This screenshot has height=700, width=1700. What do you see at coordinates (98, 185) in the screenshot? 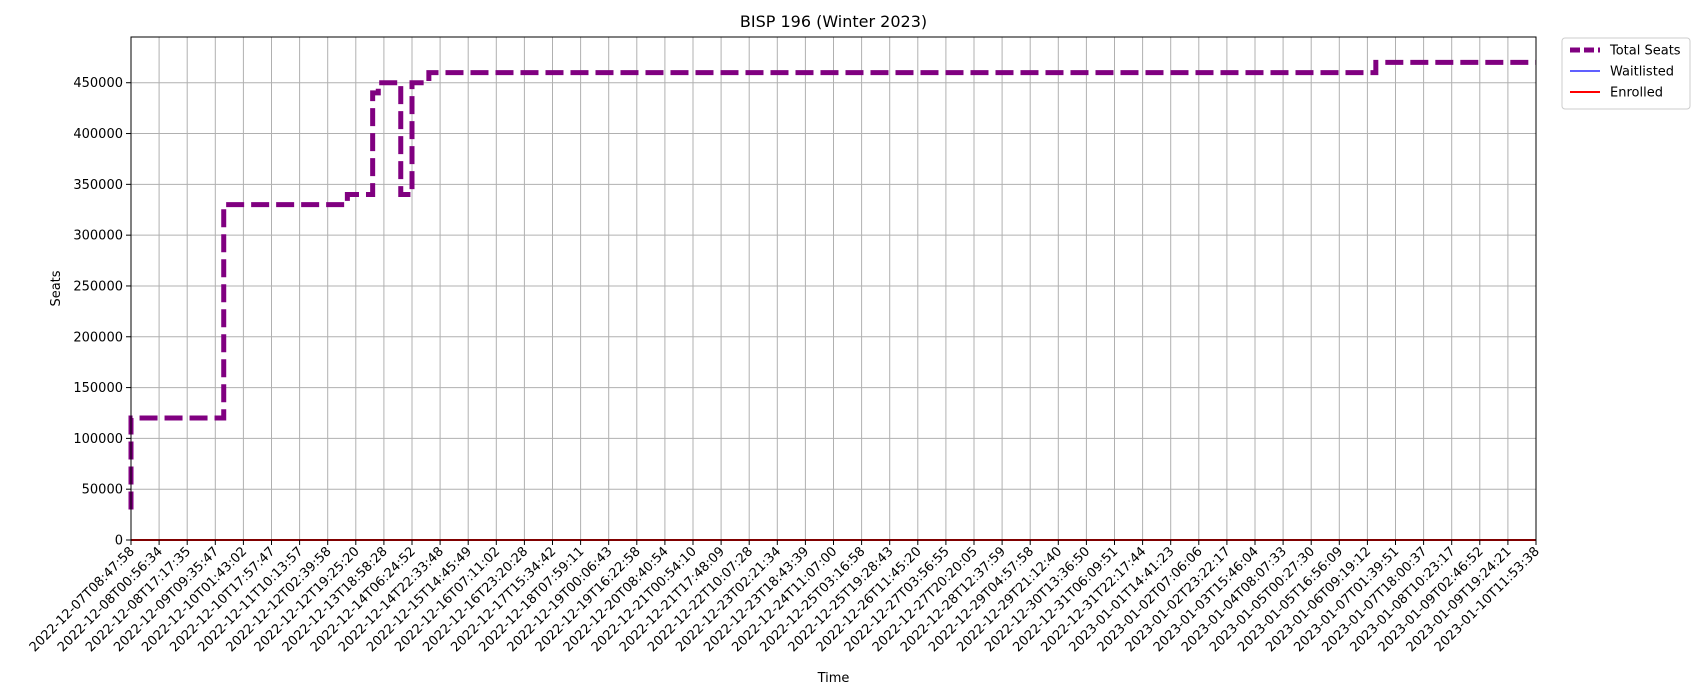
I see `y-tick-label: 350000` at bounding box center [98, 185].